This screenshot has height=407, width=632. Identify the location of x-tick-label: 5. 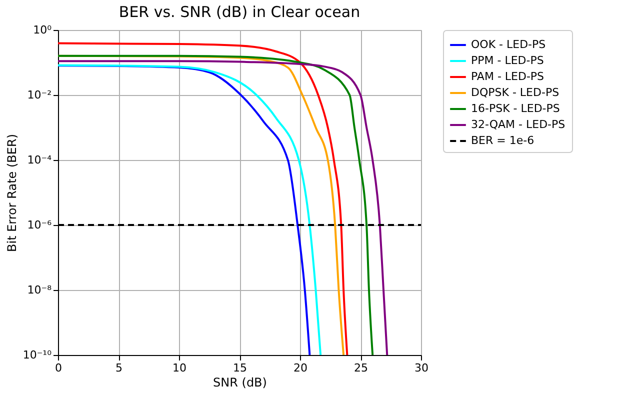
(119, 368).